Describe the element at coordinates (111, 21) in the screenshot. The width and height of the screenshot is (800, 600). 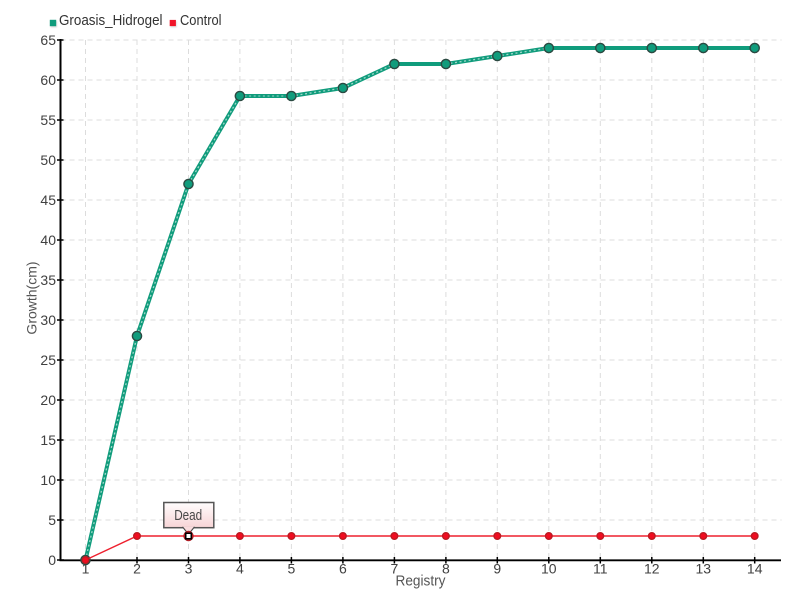
I see `svg-text: Groasis_Hidrogel` at that location.